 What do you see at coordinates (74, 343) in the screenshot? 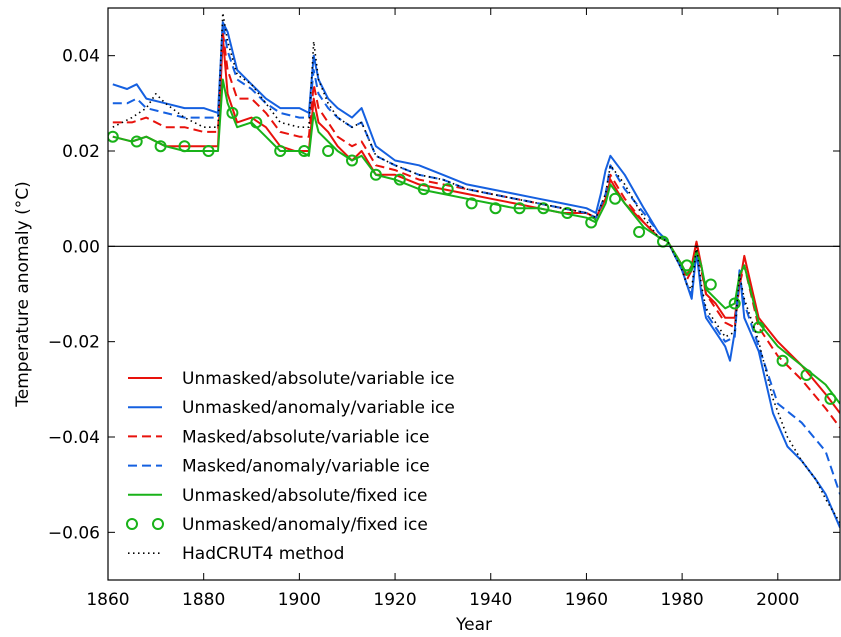
I see `y-tick-label: −0.02` at bounding box center [74, 343].